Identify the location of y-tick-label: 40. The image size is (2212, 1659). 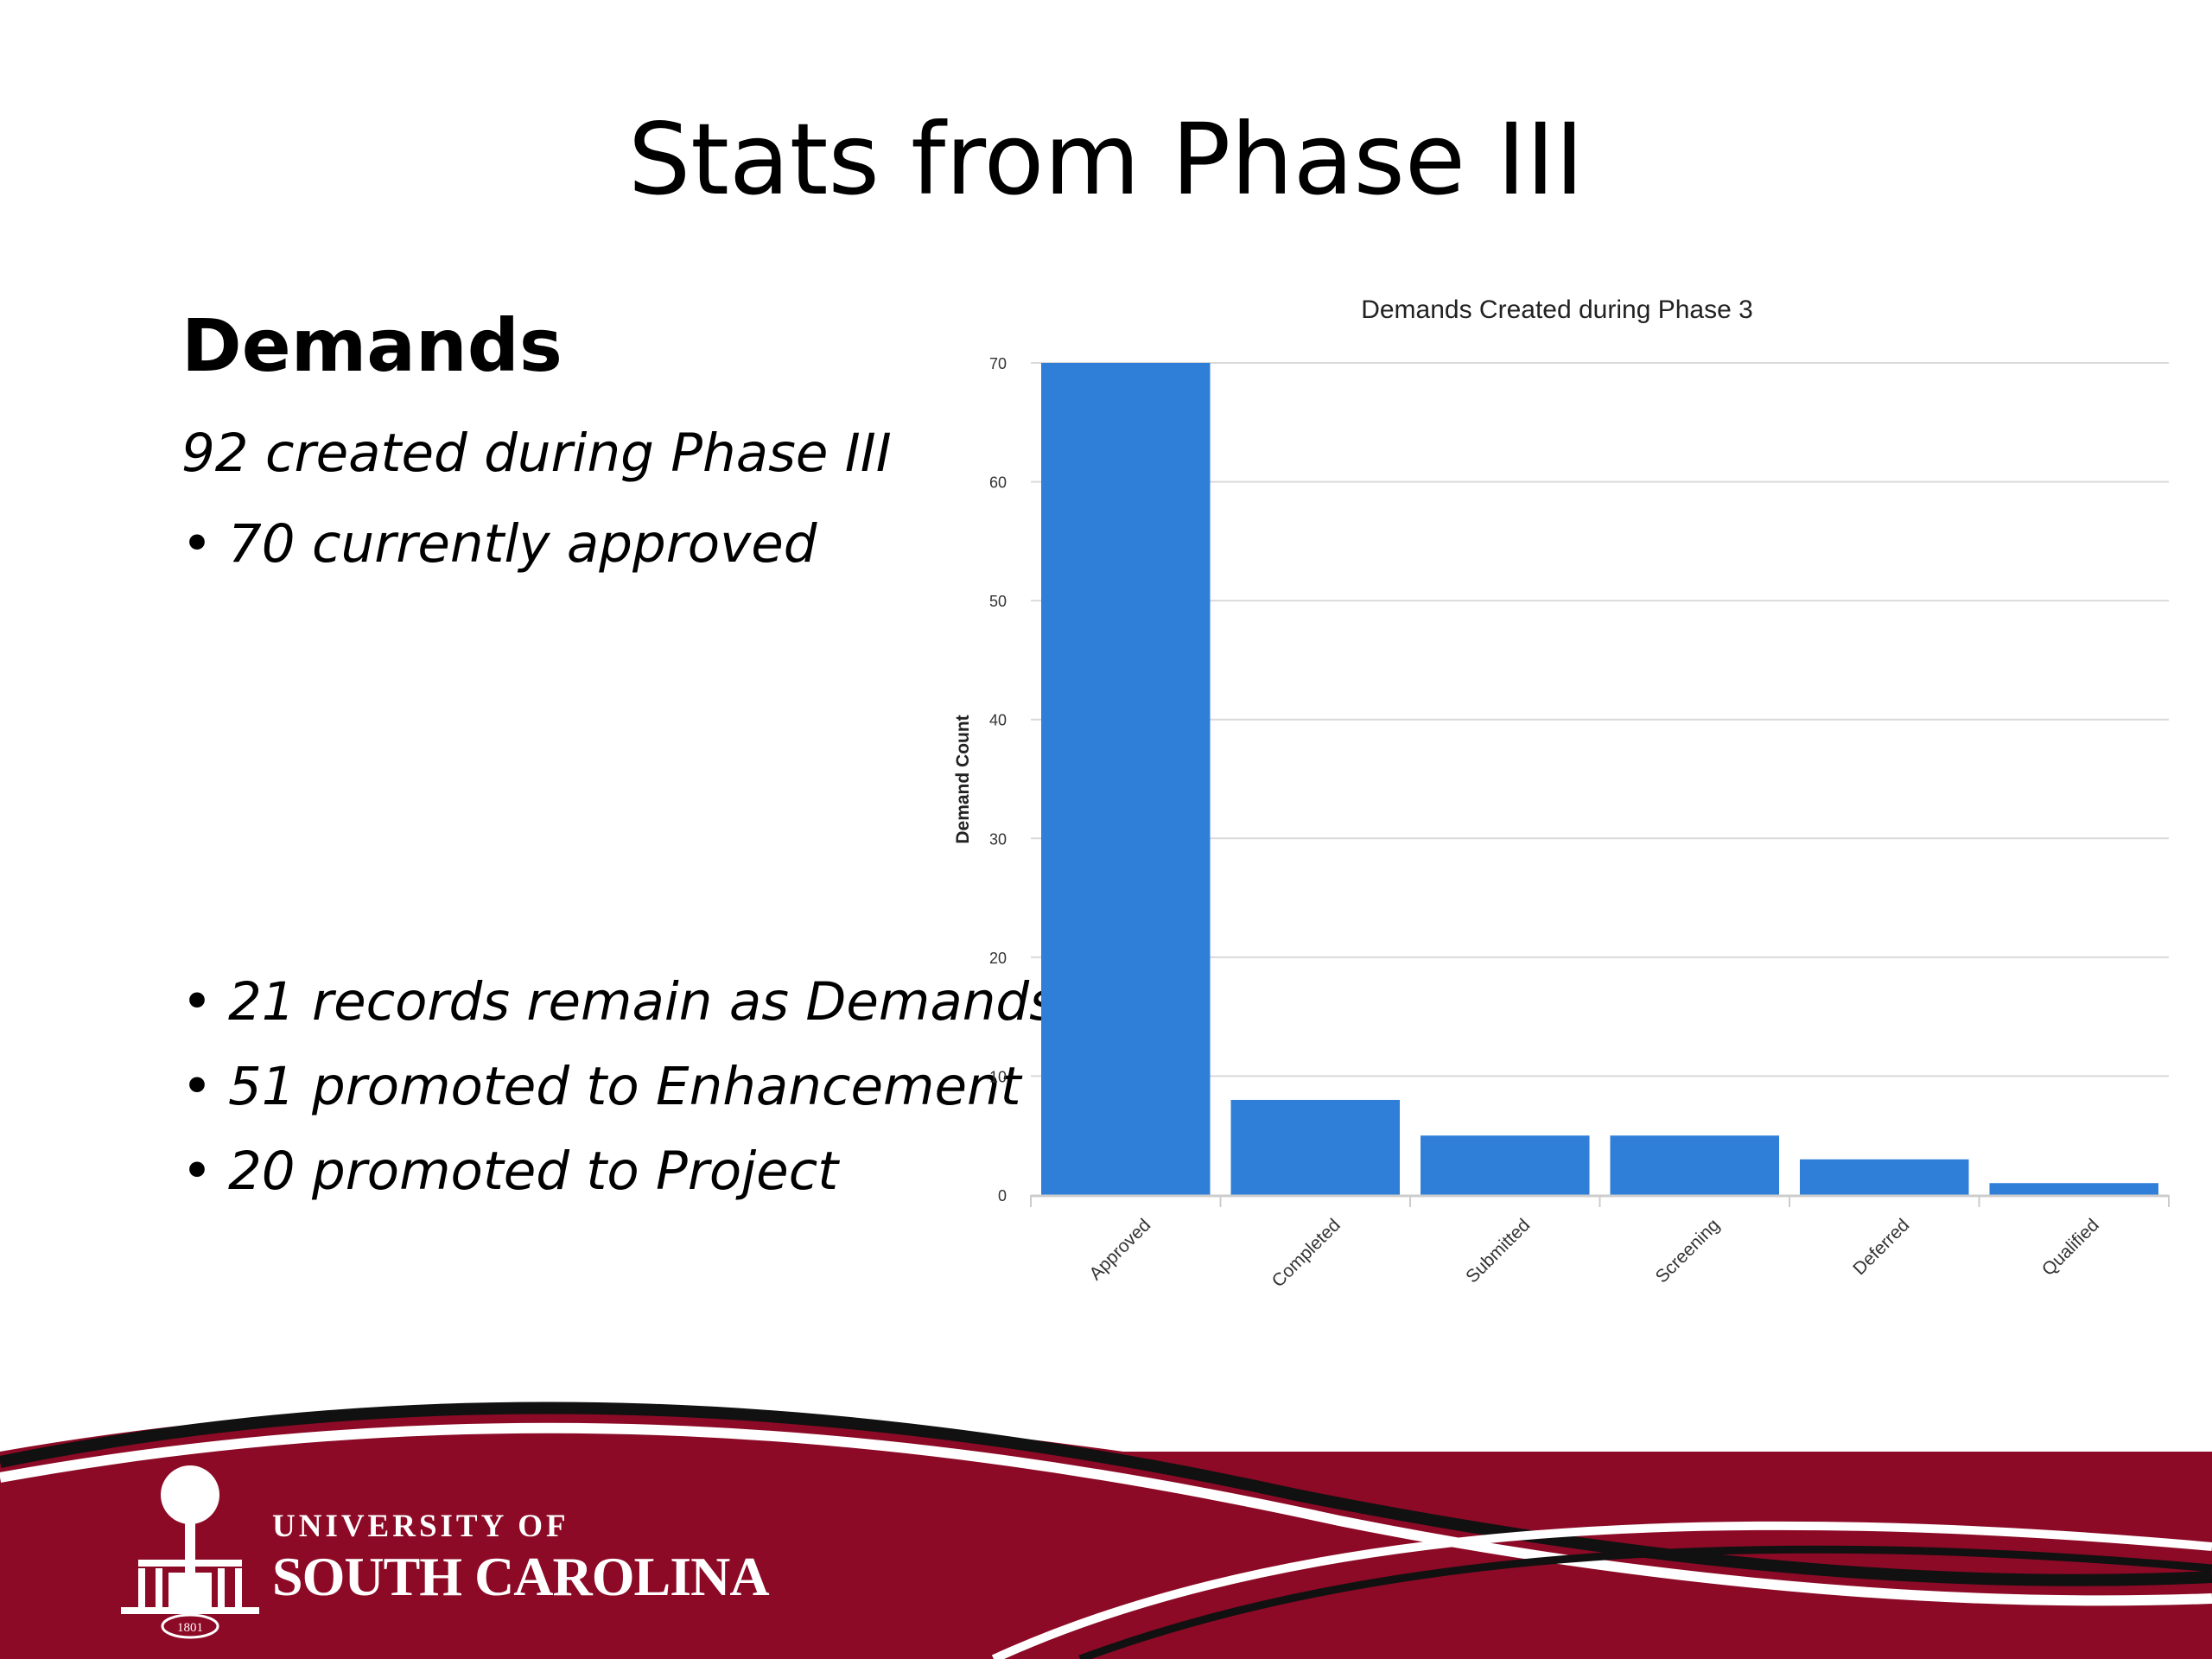
(998, 720).